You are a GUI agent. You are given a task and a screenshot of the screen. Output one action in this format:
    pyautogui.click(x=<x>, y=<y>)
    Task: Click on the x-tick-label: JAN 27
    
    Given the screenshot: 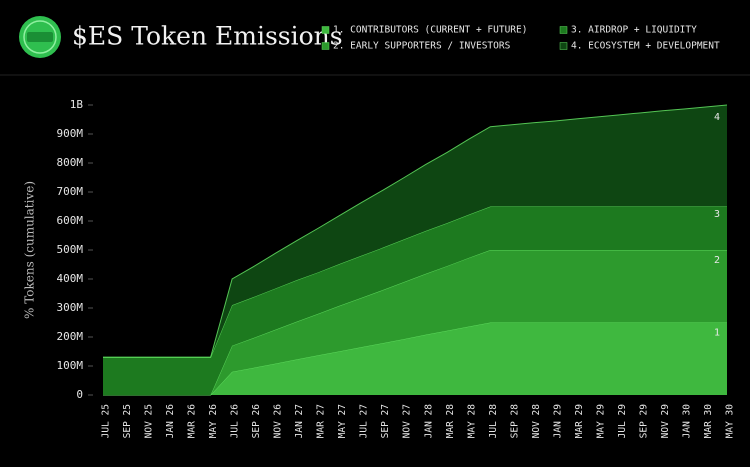 What is the action you would take?
    pyautogui.click(x=299, y=421)
    